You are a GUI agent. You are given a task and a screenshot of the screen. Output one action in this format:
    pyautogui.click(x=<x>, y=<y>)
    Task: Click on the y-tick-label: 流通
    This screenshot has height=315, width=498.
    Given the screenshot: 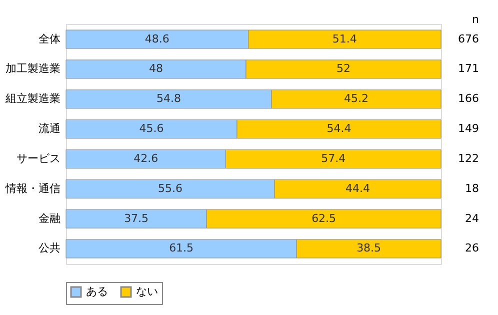 What is the action you would take?
    pyautogui.click(x=49, y=129)
    